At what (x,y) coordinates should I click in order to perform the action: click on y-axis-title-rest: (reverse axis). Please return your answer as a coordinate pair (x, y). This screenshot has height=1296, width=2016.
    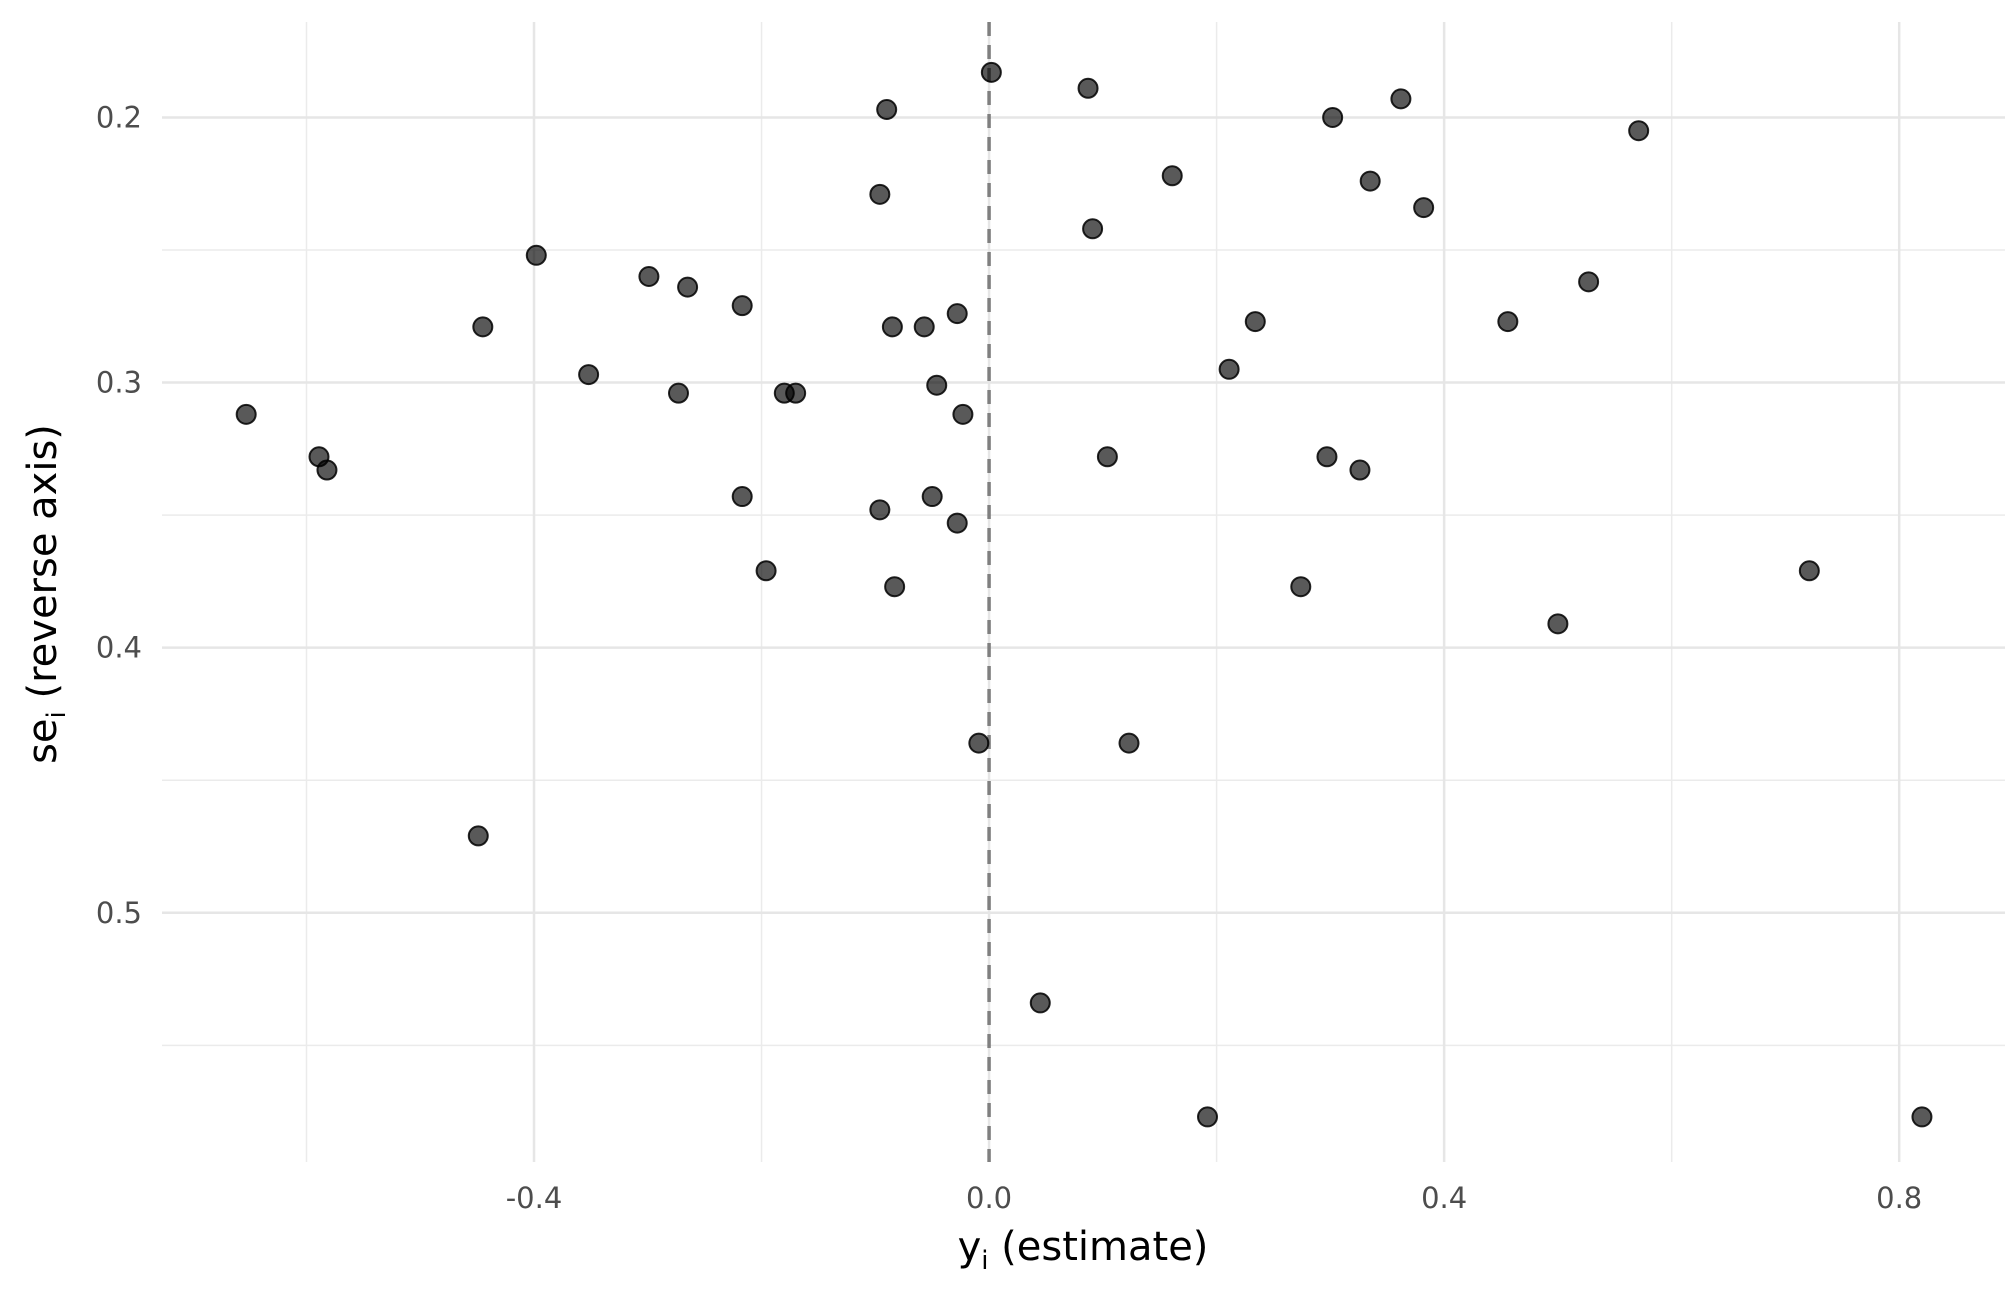
    Looking at the image, I should click on (43, 567).